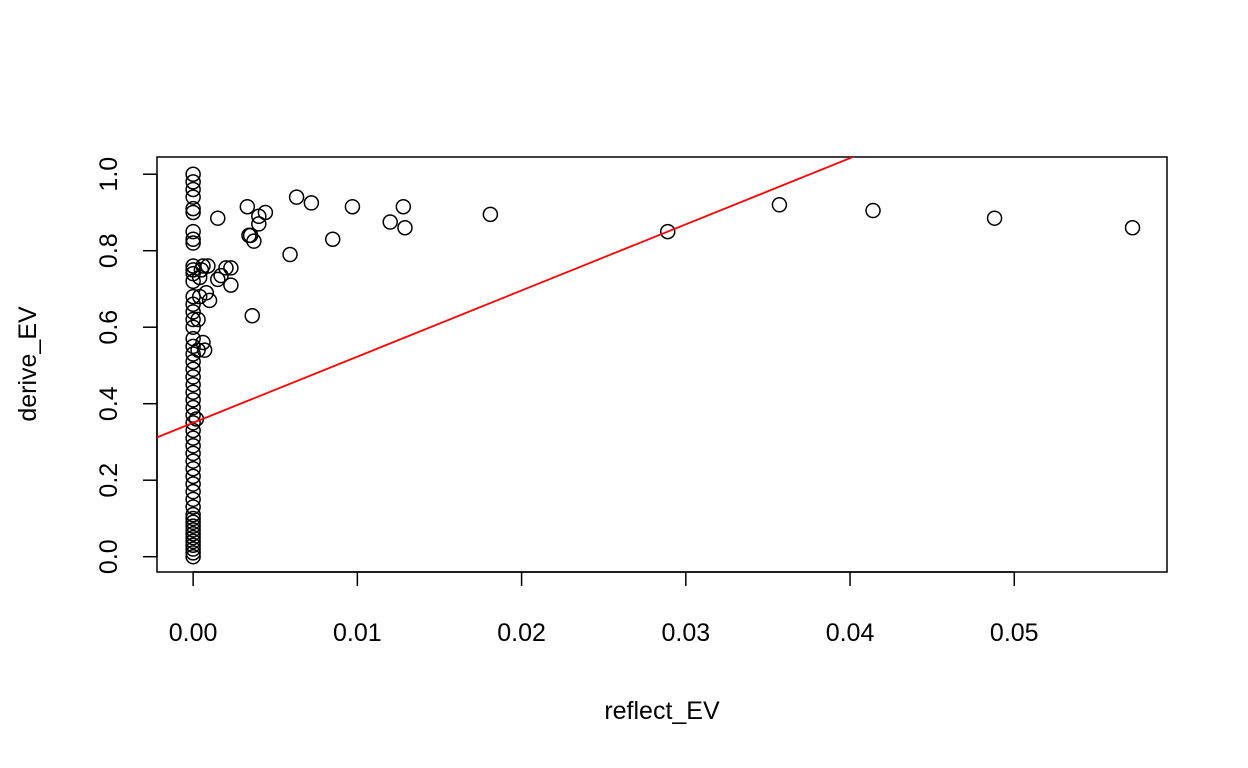 The image size is (1248, 768). I want to click on x-tick-label: 0.01, so click(357, 633).